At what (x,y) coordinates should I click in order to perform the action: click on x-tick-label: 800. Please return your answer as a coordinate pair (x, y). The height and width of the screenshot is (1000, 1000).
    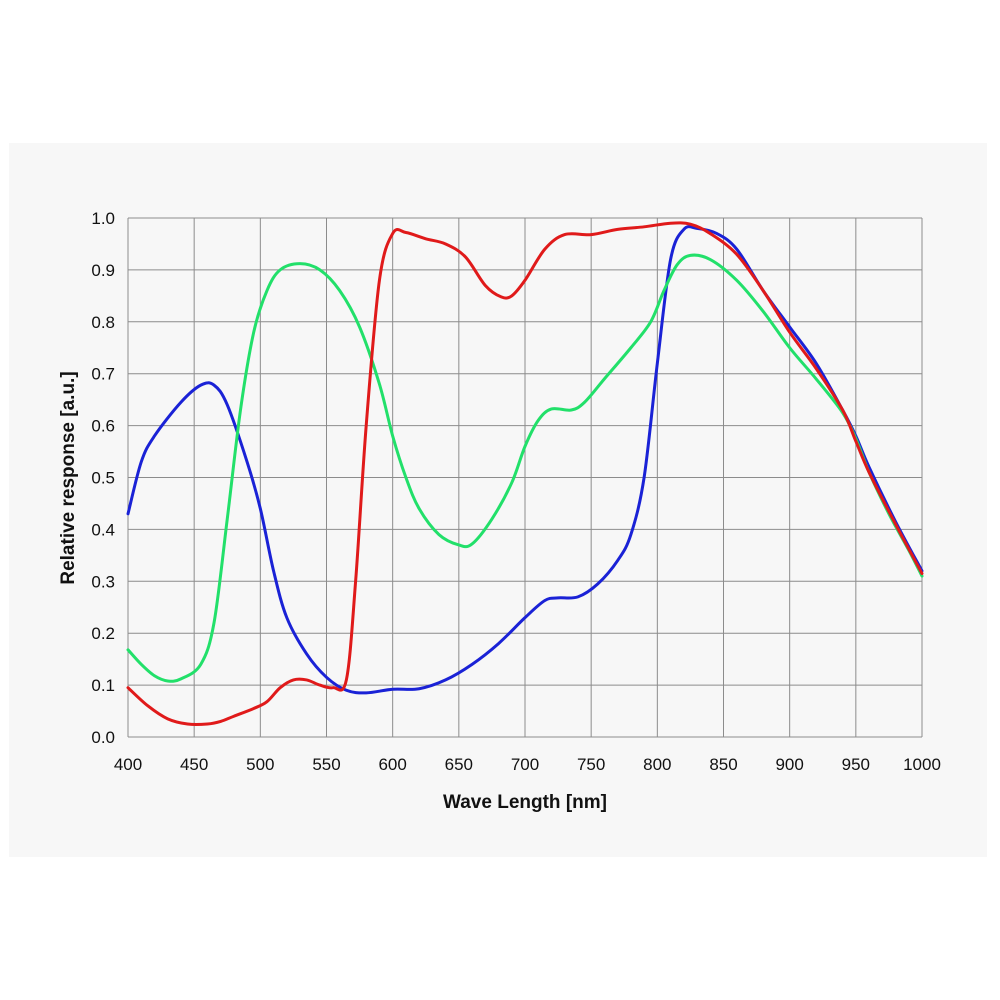
    Looking at the image, I should click on (657, 764).